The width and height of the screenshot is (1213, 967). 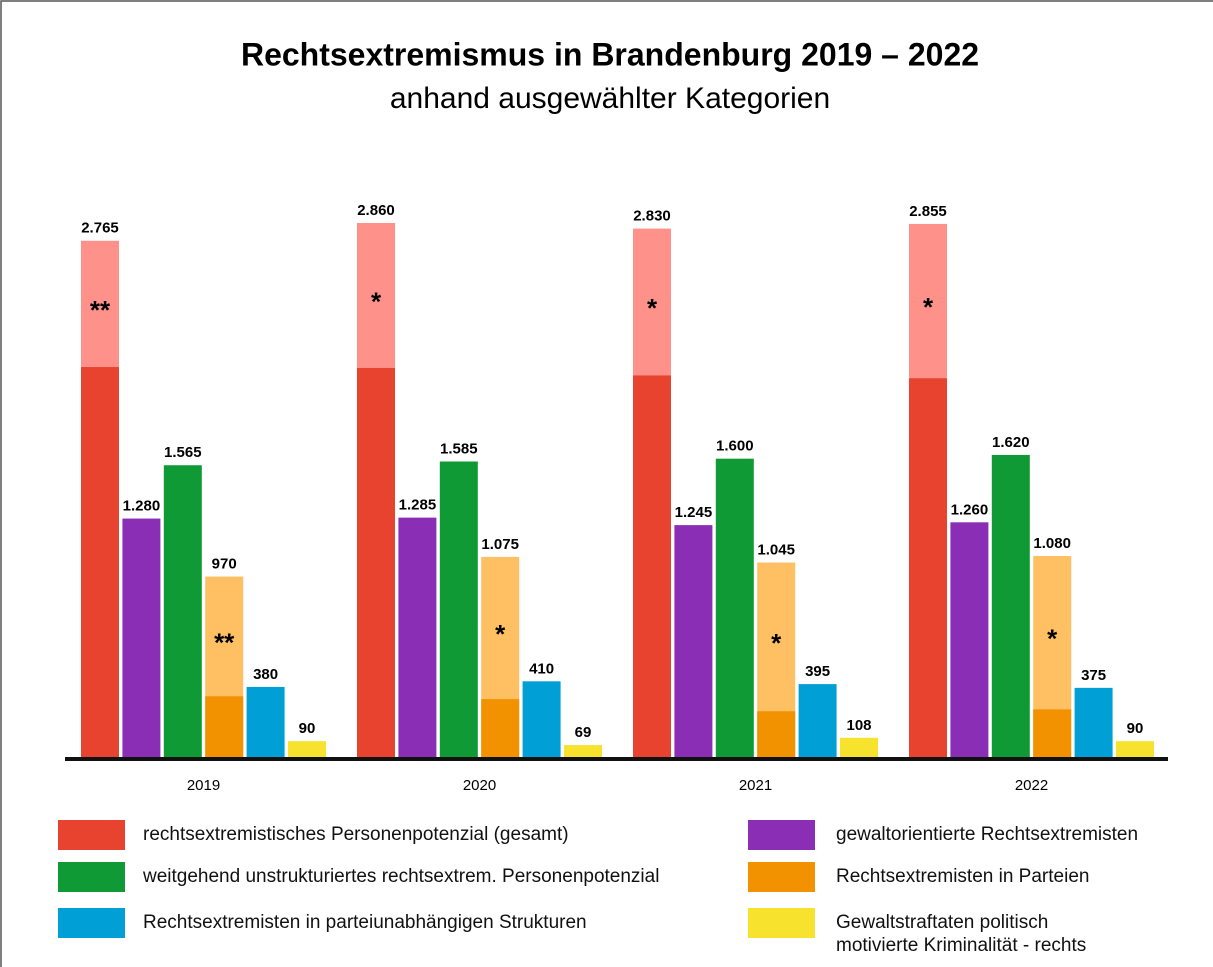 What do you see at coordinates (755, 785) in the screenshot?
I see `x-tick-label: 2021` at bounding box center [755, 785].